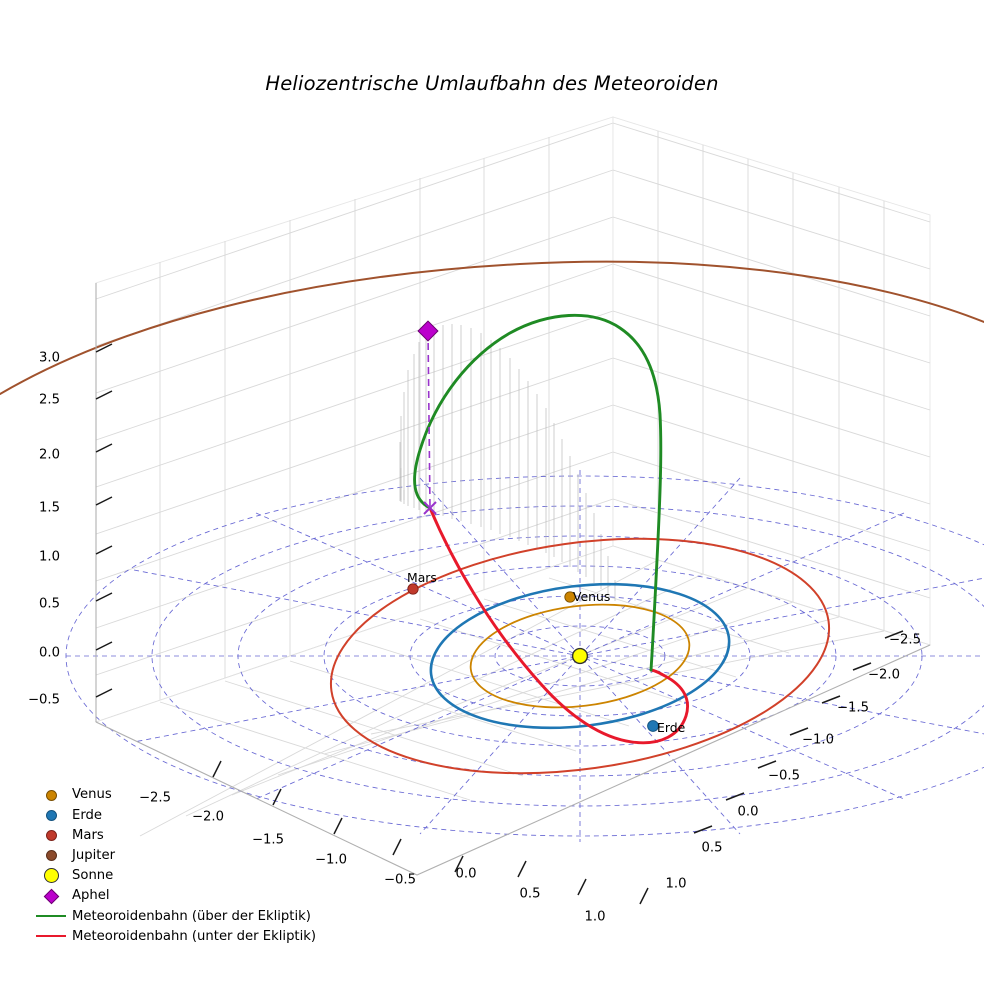 This screenshot has width=984, height=984. What do you see at coordinates (592, 596) in the screenshot?
I see `point-label-venus: Venus` at bounding box center [592, 596].